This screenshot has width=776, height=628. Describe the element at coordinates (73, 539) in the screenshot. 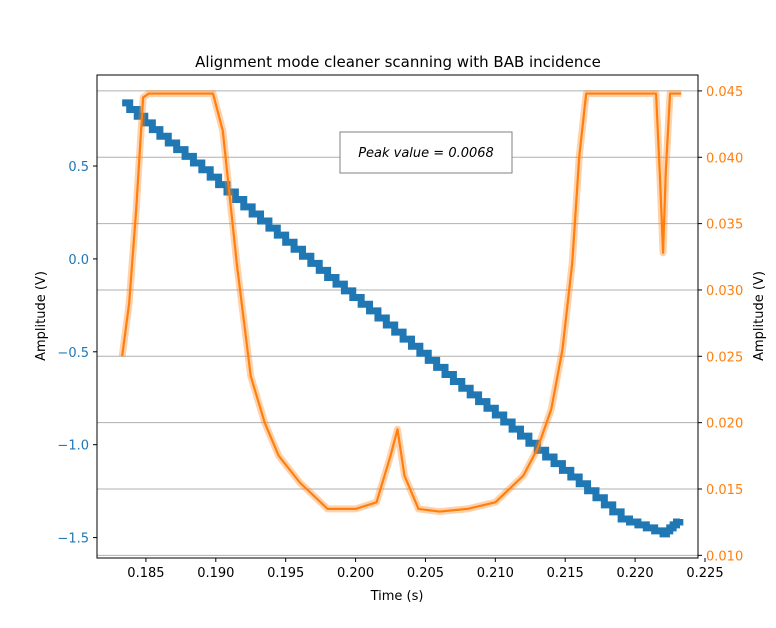

I see `left-tick-label-4: −1.5` at that location.